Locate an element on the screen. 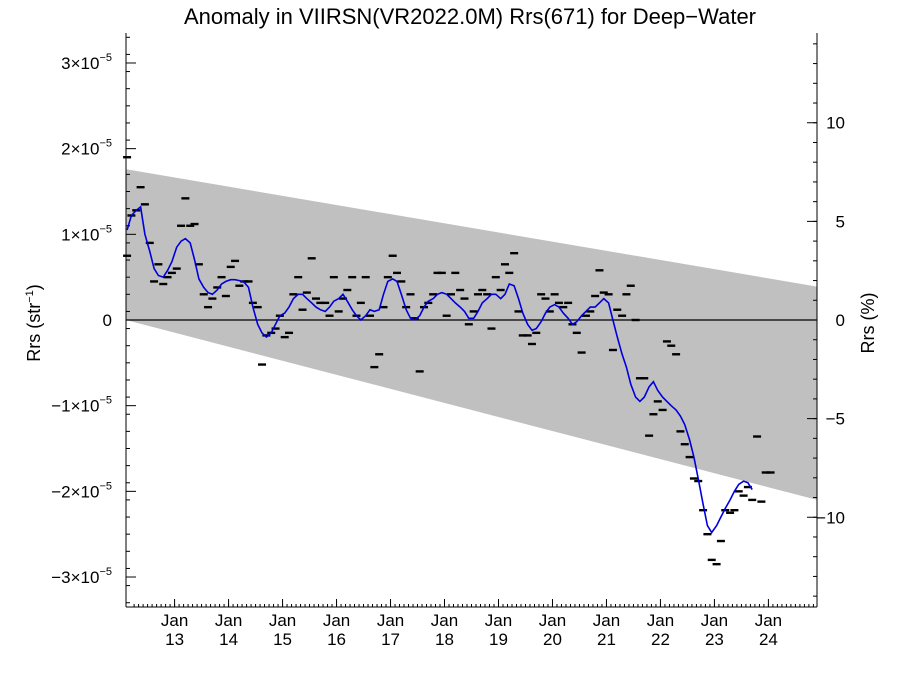  y-axis-label-right: Rrs (%) is located at coordinates (868, 323).